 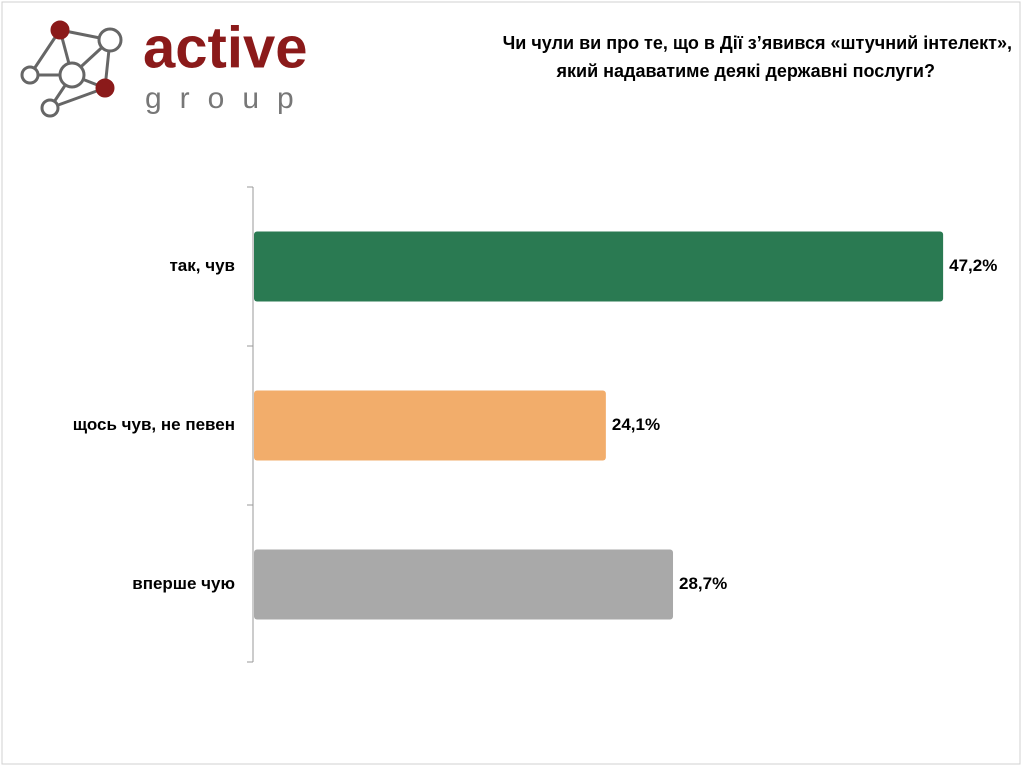 What do you see at coordinates (228, 98) in the screenshot?
I see `logo-tagline: group` at bounding box center [228, 98].